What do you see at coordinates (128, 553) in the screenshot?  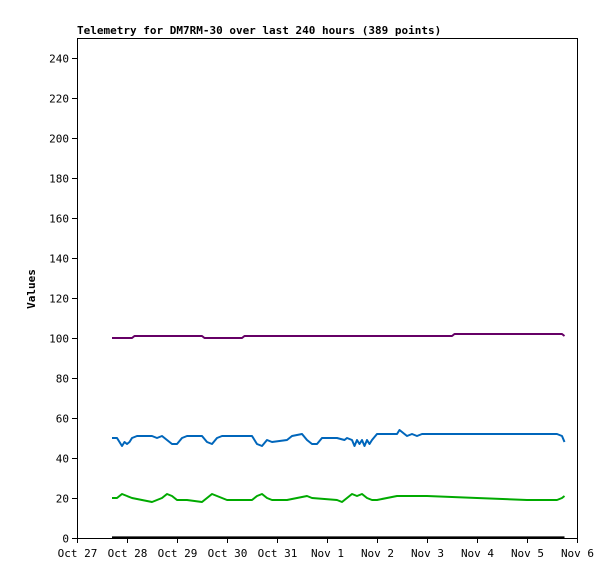 I see `x-tick-label: Oct 28` at bounding box center [128, 553].